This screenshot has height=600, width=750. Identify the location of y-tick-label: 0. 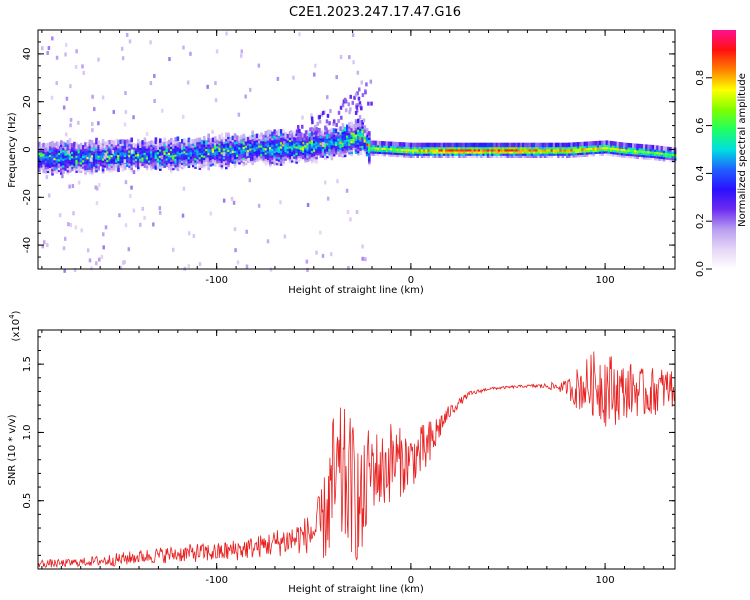
(27, 149).